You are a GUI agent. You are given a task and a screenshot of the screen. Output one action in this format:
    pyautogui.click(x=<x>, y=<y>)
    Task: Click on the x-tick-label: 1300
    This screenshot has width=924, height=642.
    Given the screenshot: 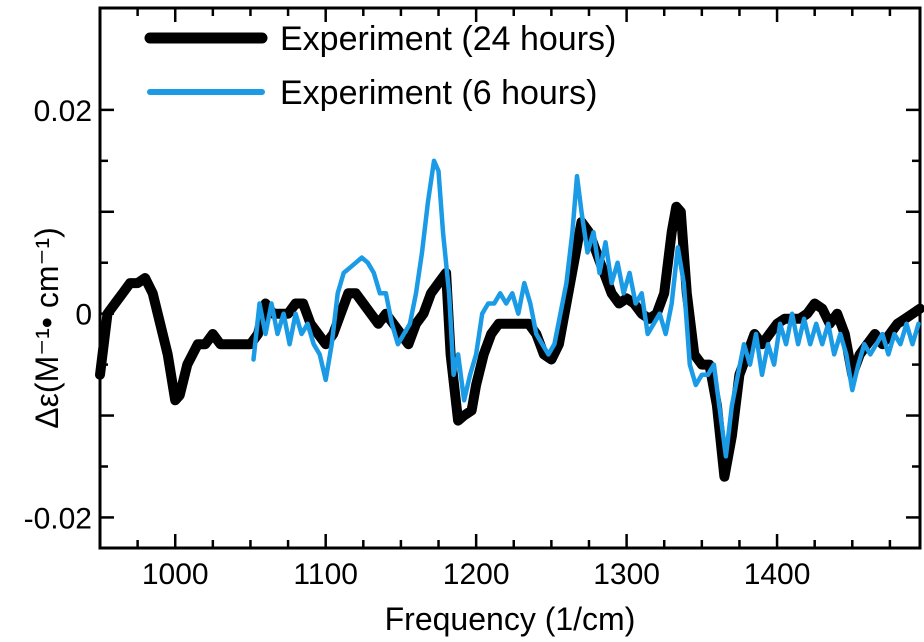 What is the action you would take?
    pyautogui.click(x=626, y=574)
    